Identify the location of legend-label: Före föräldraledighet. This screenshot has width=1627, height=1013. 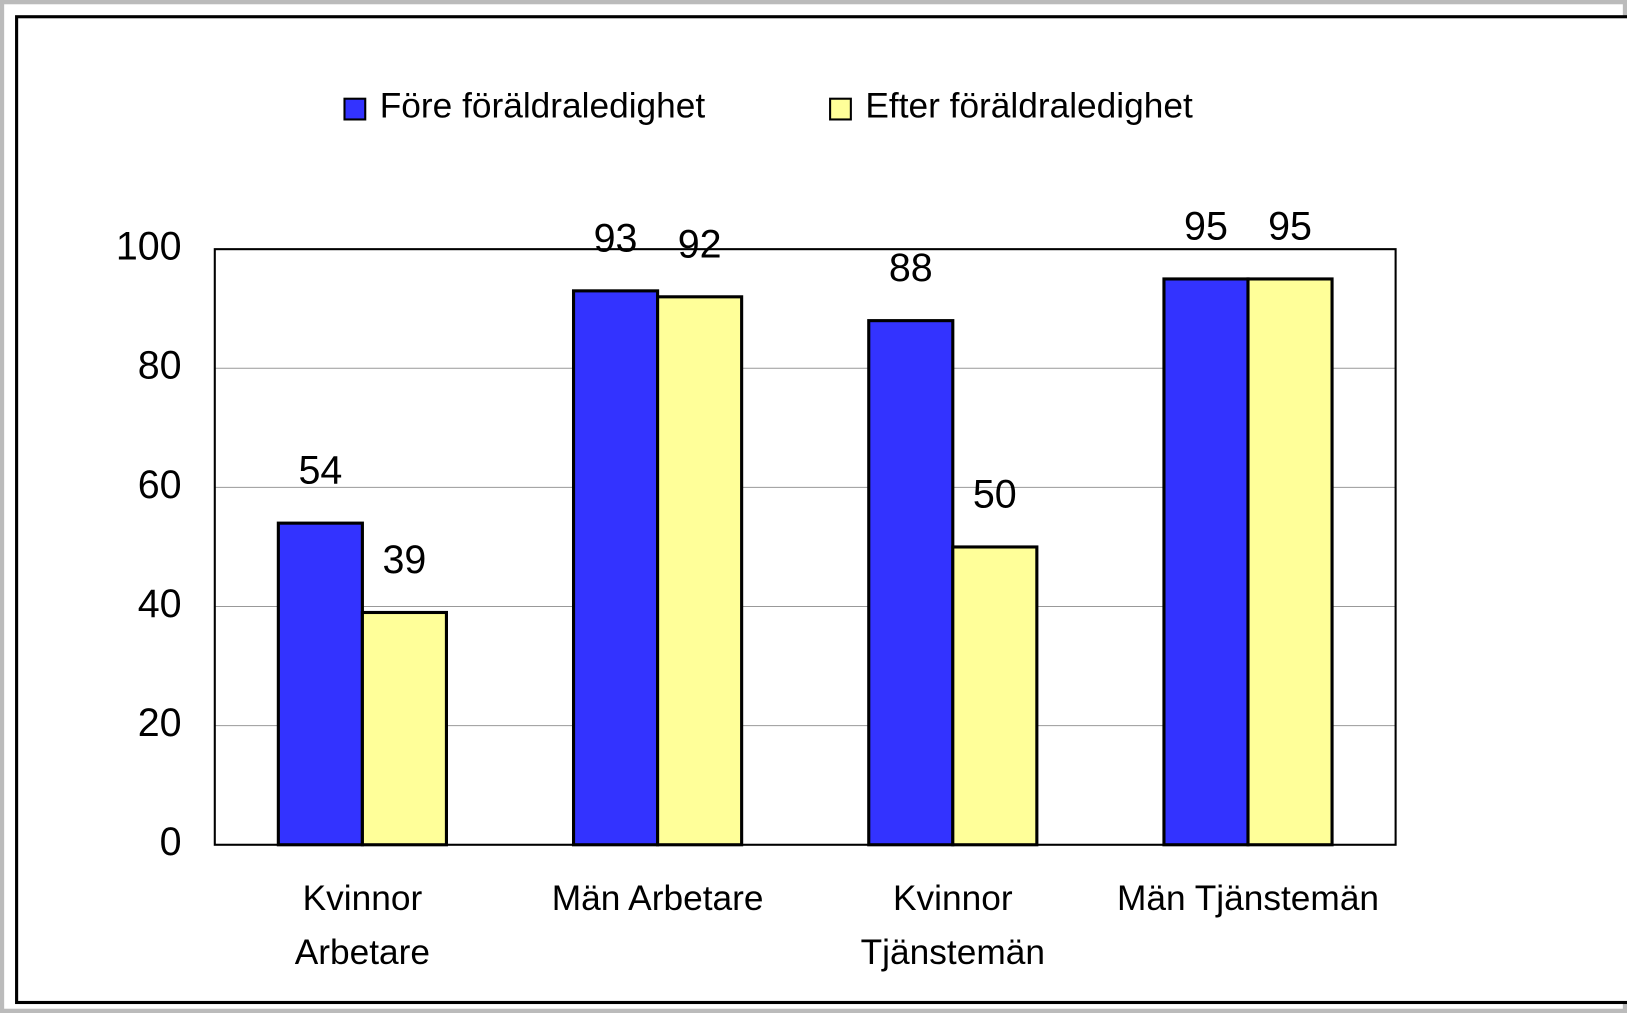
(543, 105).